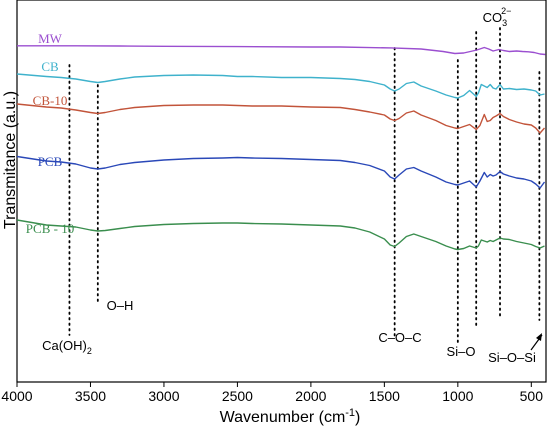  I want to click on x-tick-label: 3500, so click(90, 396).